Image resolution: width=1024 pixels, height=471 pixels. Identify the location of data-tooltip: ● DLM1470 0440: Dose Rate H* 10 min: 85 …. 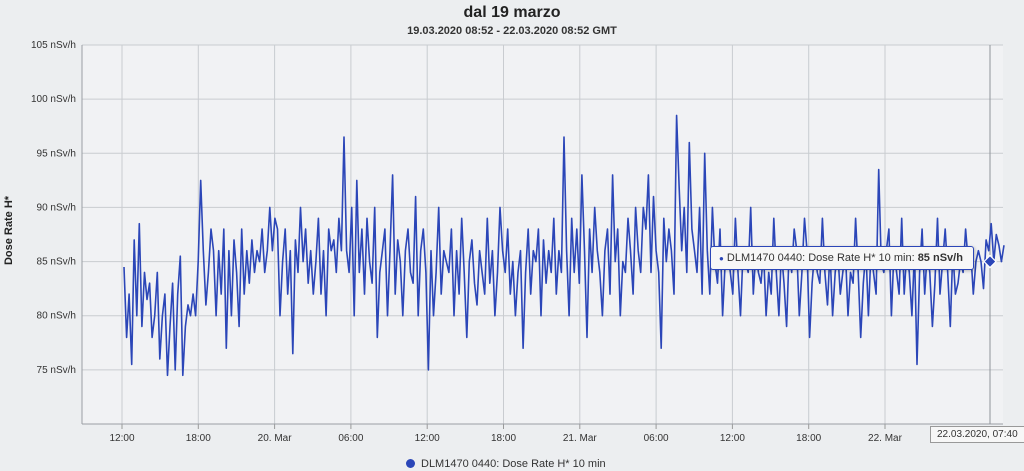
(842, 258).